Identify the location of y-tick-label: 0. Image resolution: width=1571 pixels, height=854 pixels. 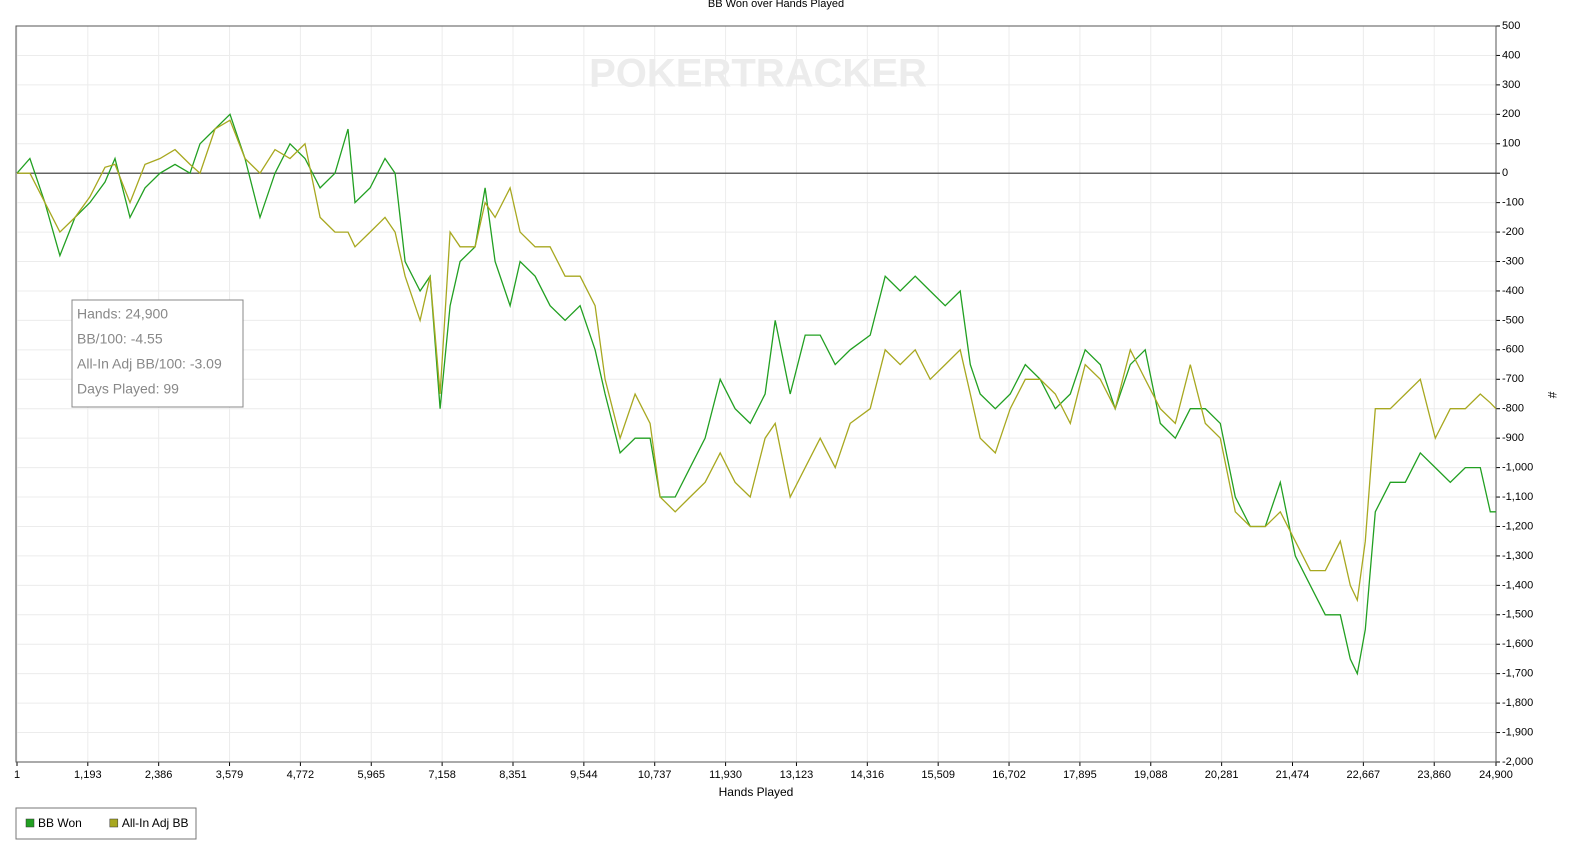
(1505, 173).